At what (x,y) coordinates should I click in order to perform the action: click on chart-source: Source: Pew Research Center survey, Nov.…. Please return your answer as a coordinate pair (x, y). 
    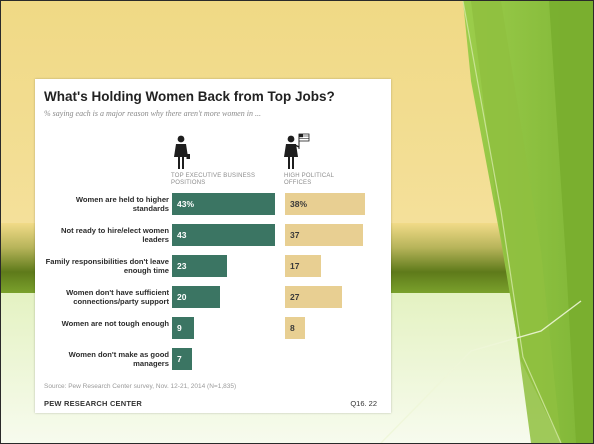
    Looking at the image, I should click on (140, 386).